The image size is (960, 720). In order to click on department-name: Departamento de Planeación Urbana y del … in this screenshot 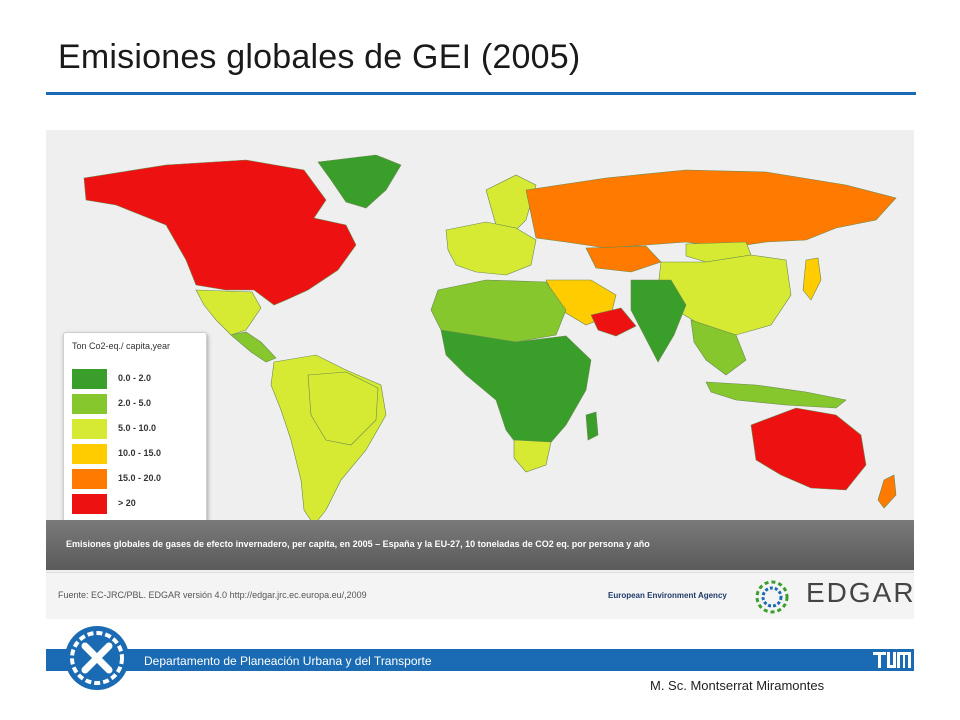, I will do `click(288, 661)`.